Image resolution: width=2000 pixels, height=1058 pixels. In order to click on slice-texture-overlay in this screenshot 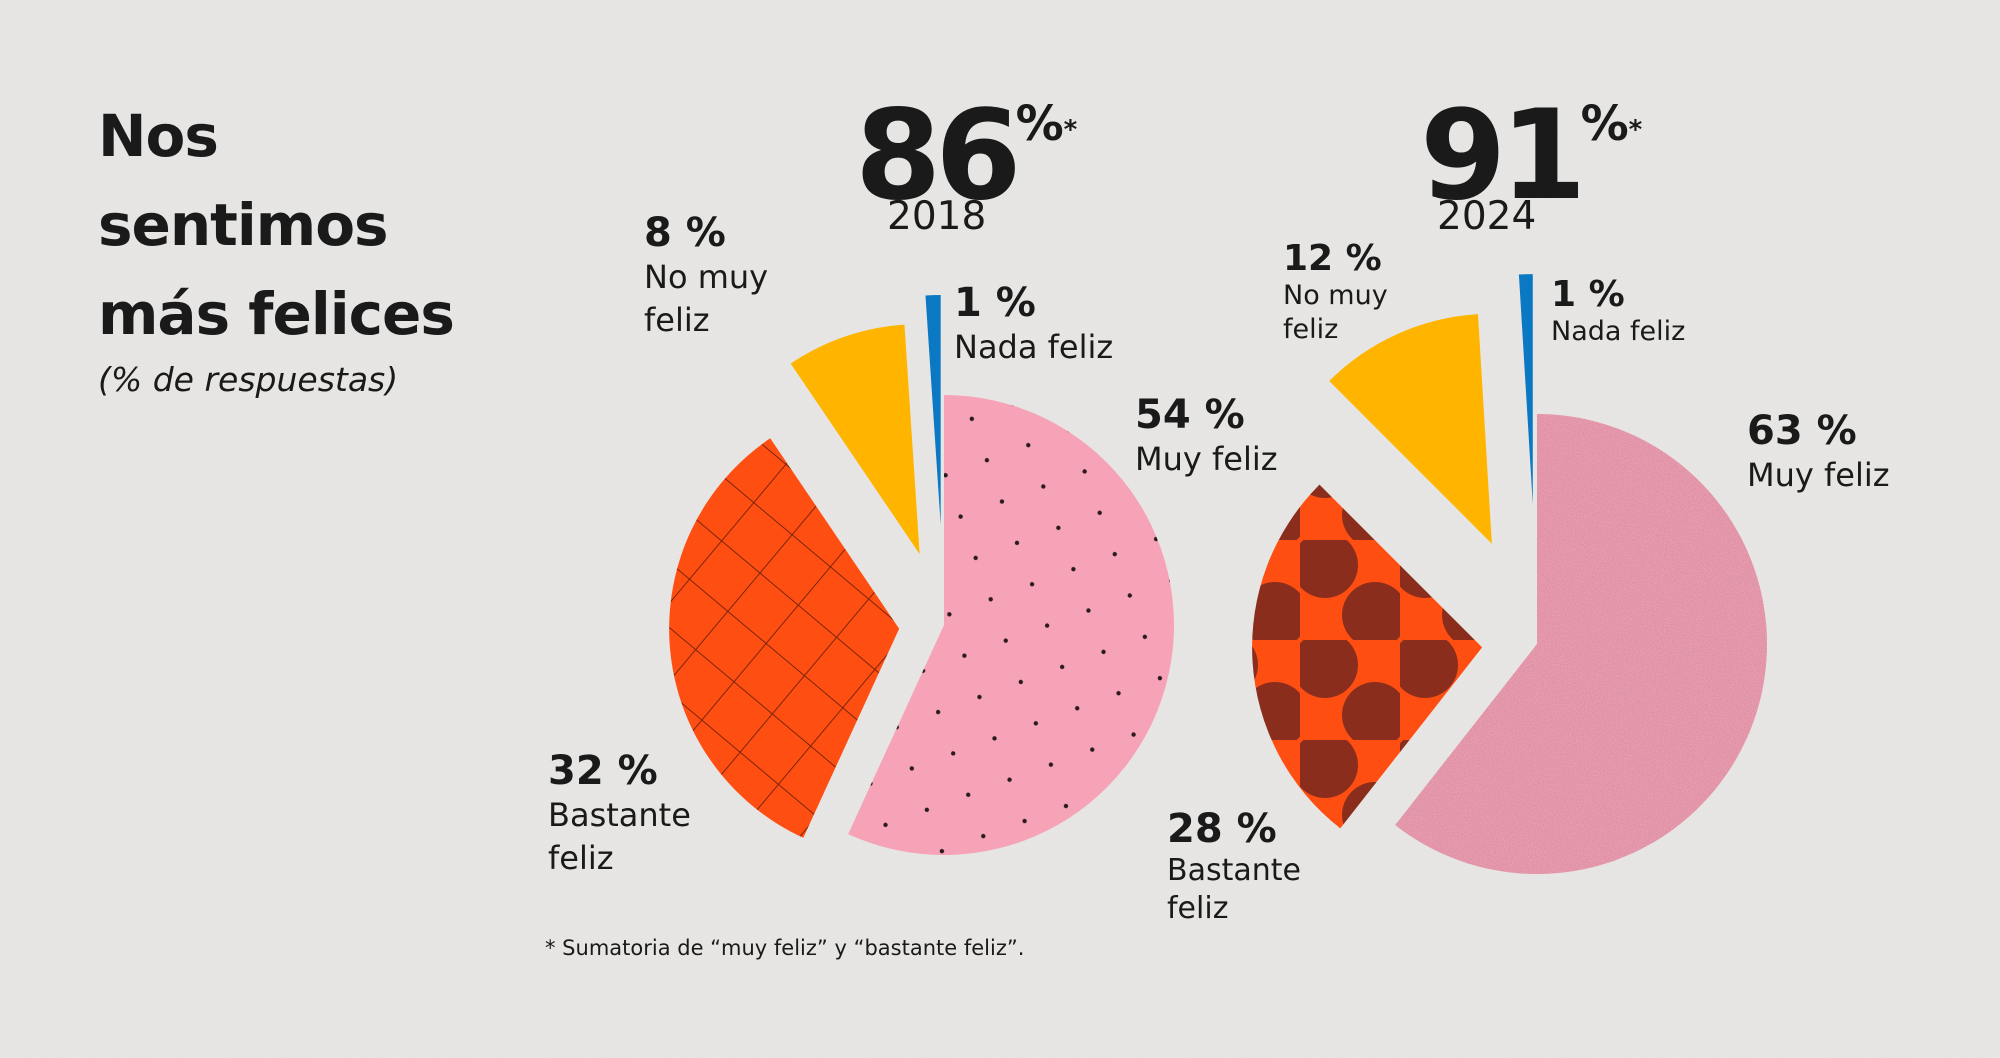, I will do `click(1581, 644)`.